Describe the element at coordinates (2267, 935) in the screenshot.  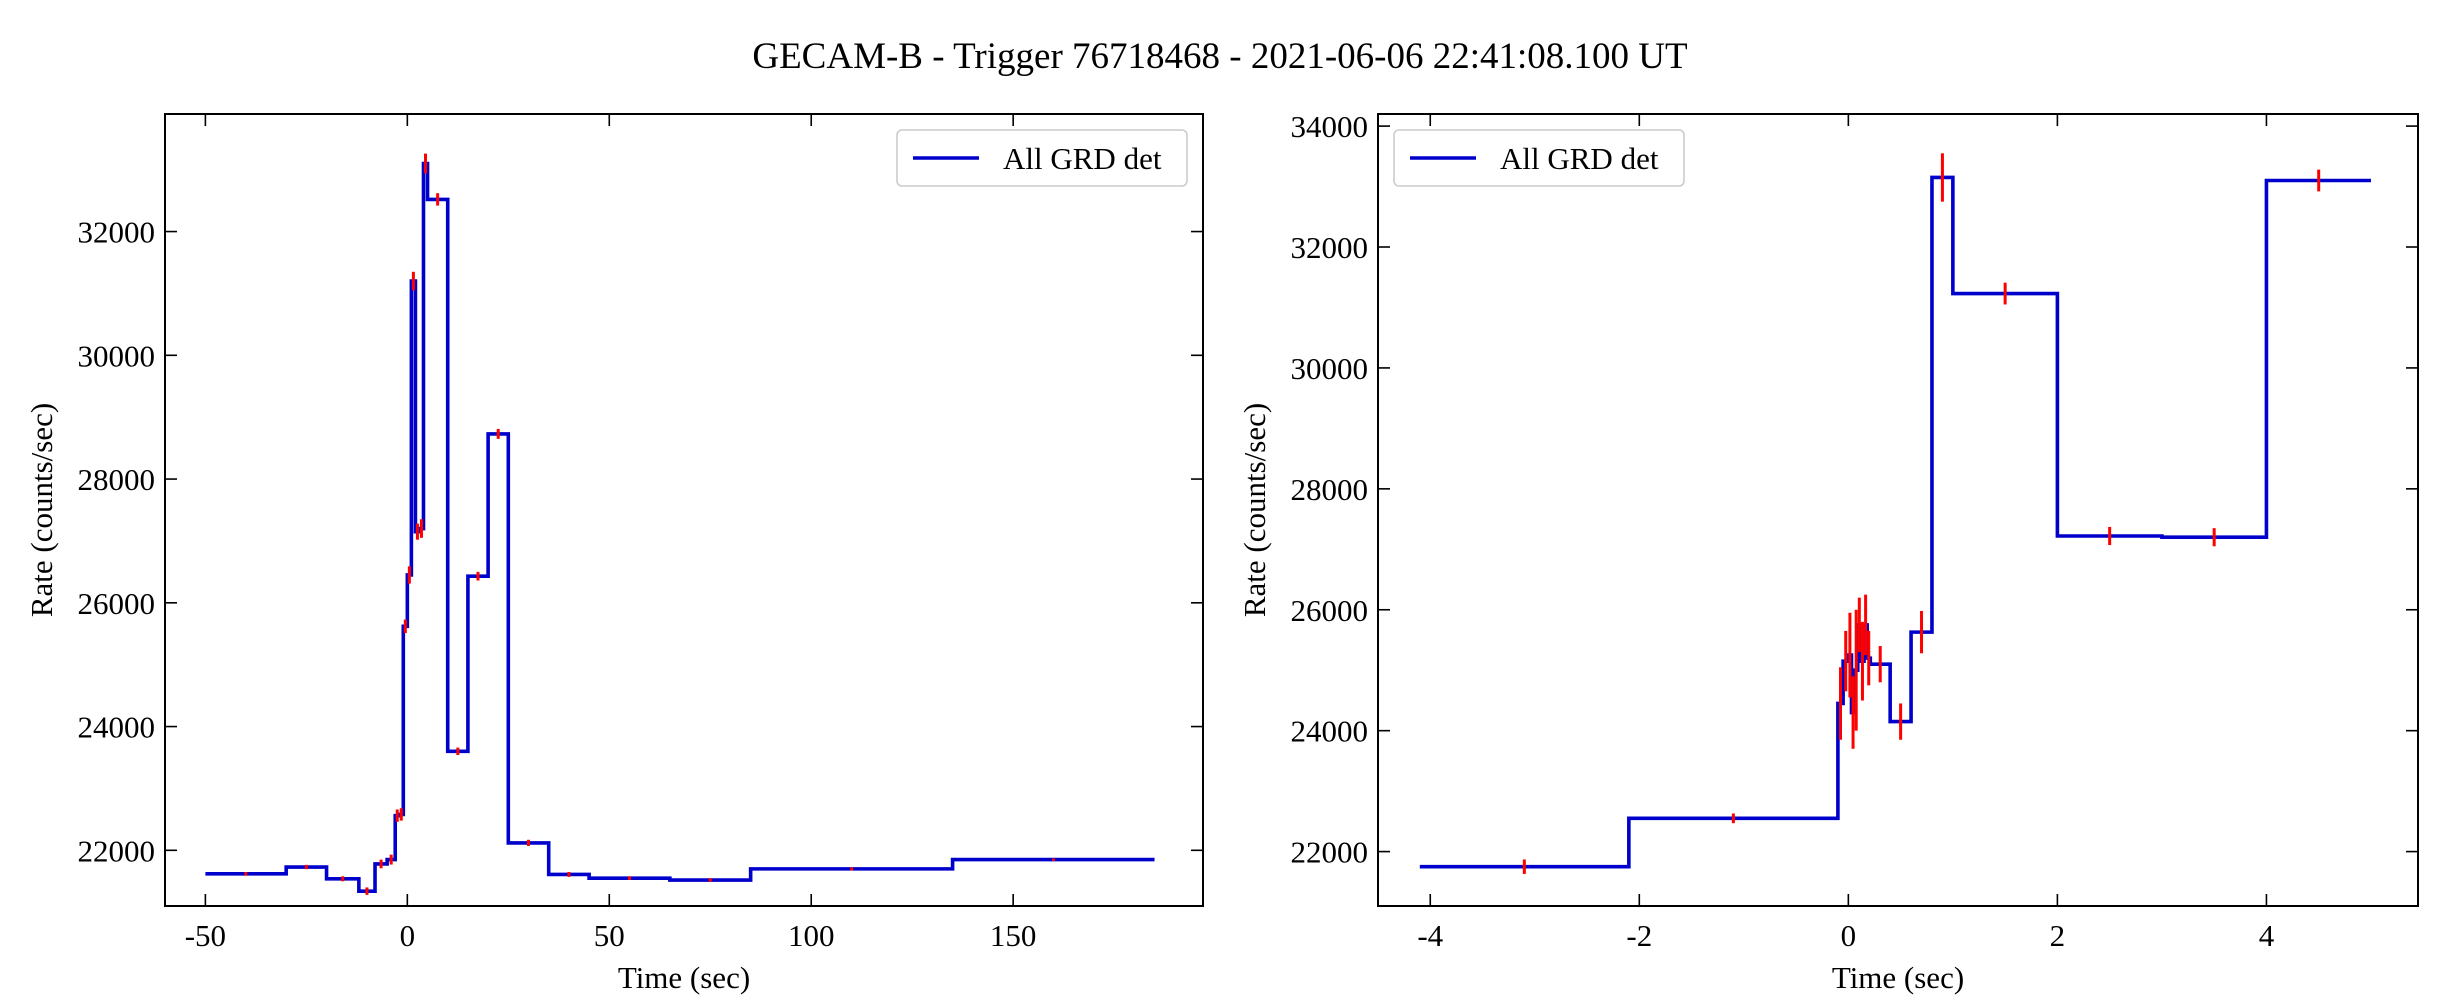
I see `x-tick-label: 4` at that location.